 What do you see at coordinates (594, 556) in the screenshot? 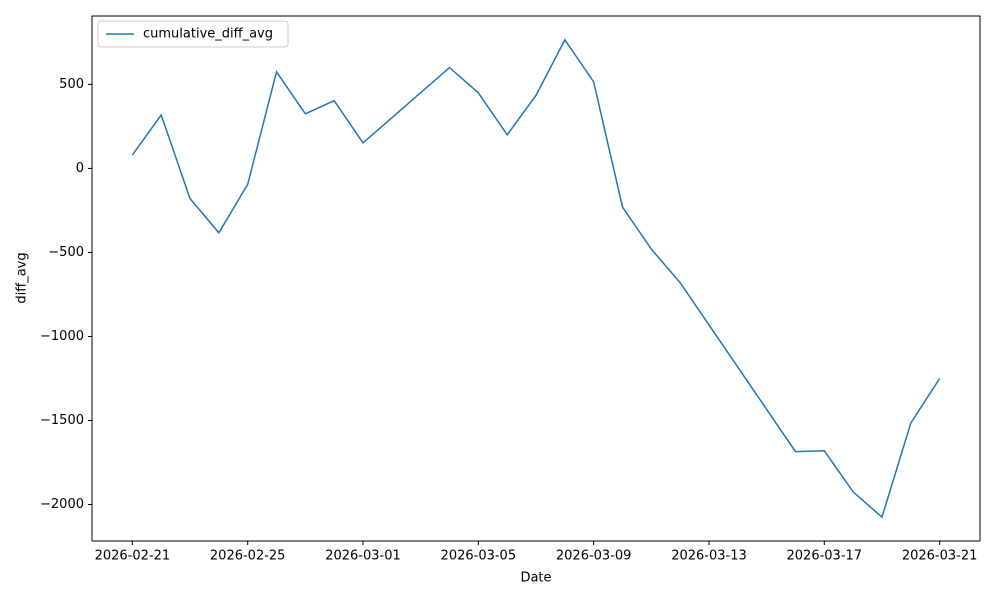
I see `x-tick-label: 2026-03-09` at bounding box center [594, 556].